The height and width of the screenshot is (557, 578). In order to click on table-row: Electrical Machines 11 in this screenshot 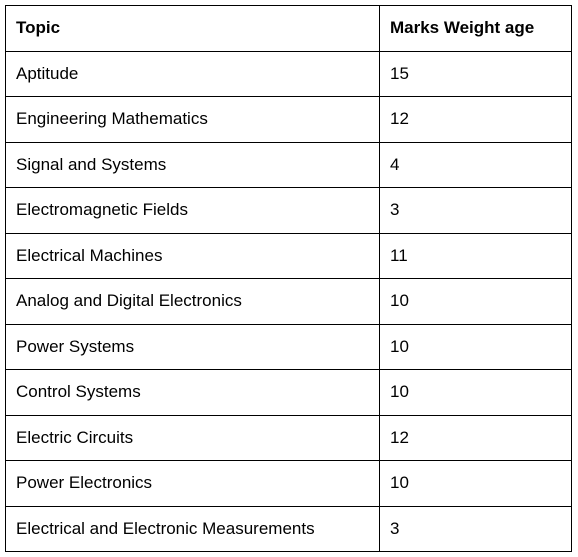, I will do `click(288, 255)`.